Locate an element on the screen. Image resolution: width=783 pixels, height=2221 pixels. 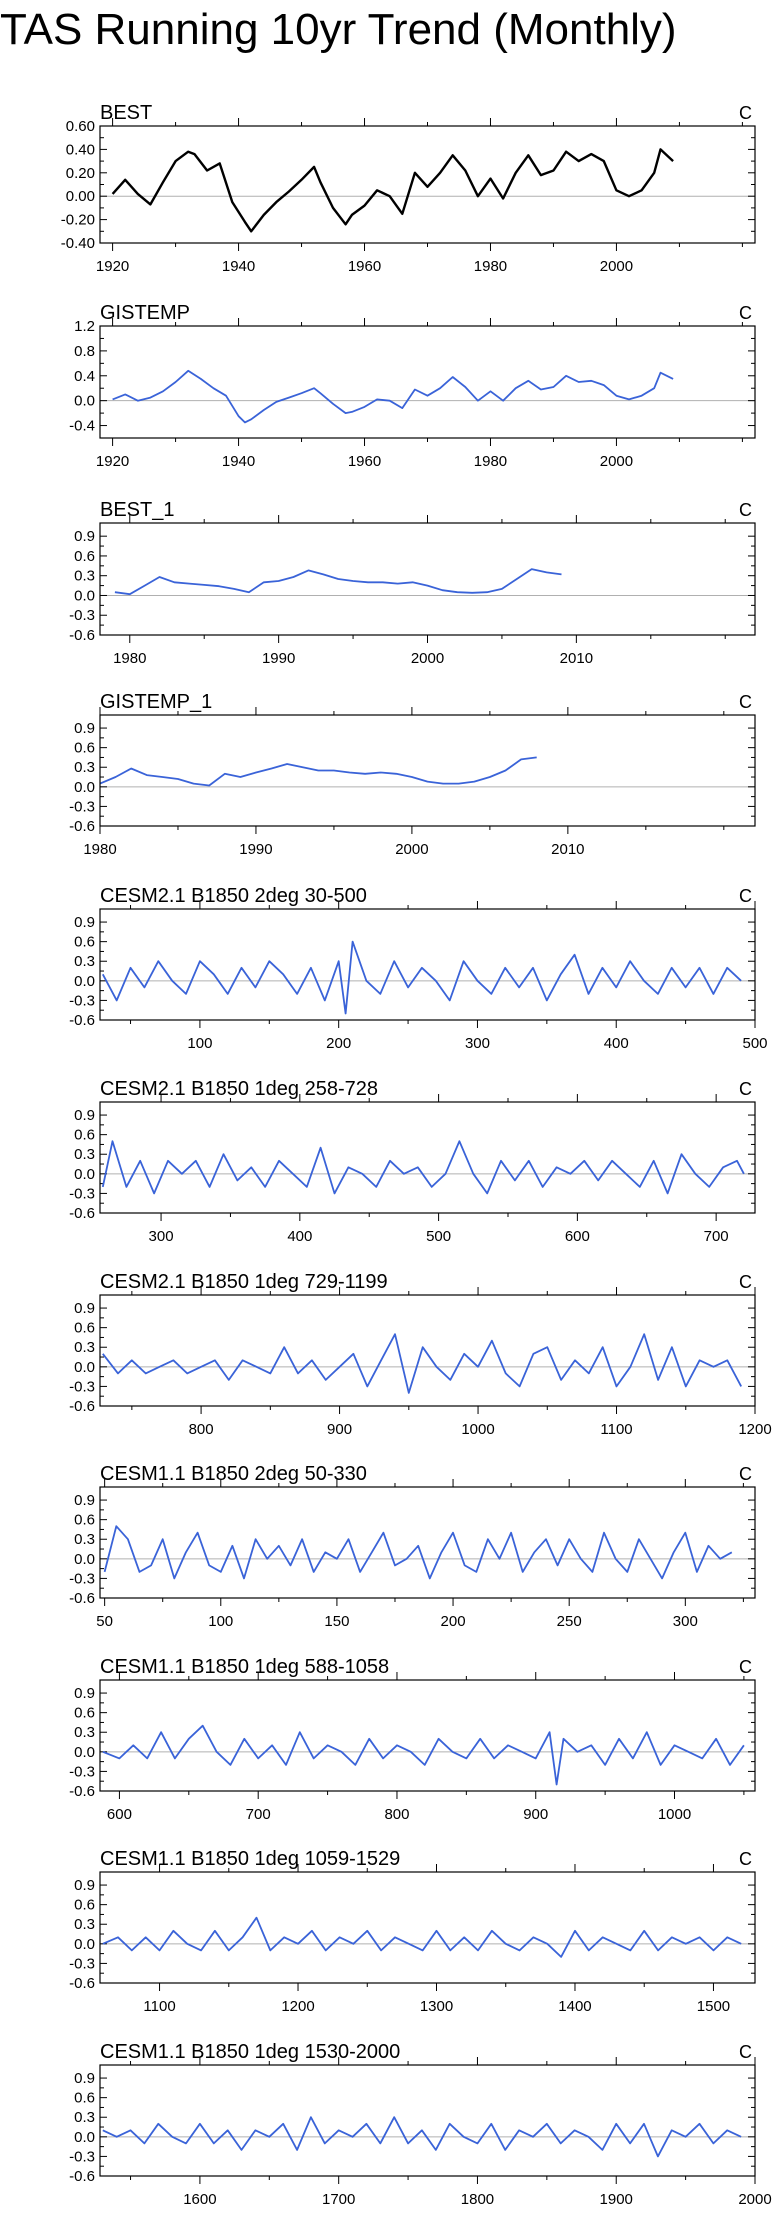
x-tick-label: 1200 is located at coordinates (754, 1429).